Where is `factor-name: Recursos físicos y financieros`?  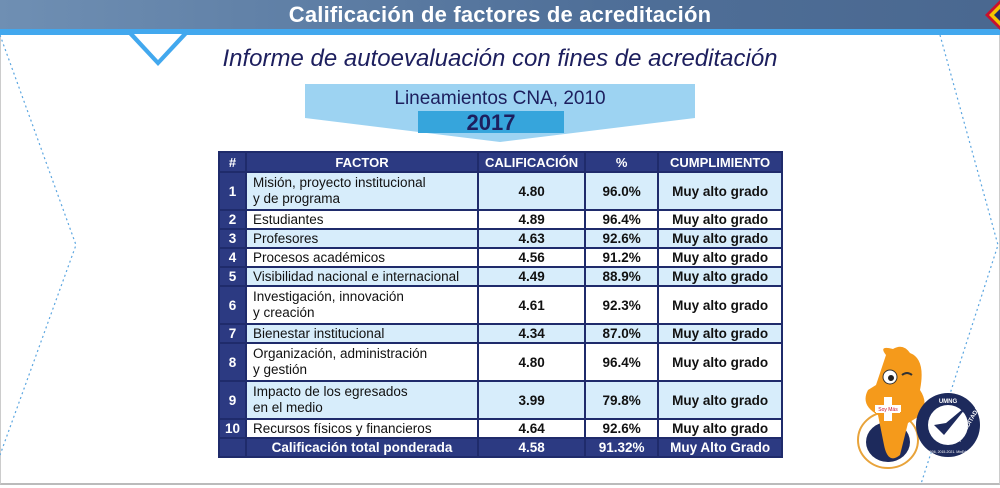
factor-name: Recursos físicos y financieros is located at coordinates (362, 428).